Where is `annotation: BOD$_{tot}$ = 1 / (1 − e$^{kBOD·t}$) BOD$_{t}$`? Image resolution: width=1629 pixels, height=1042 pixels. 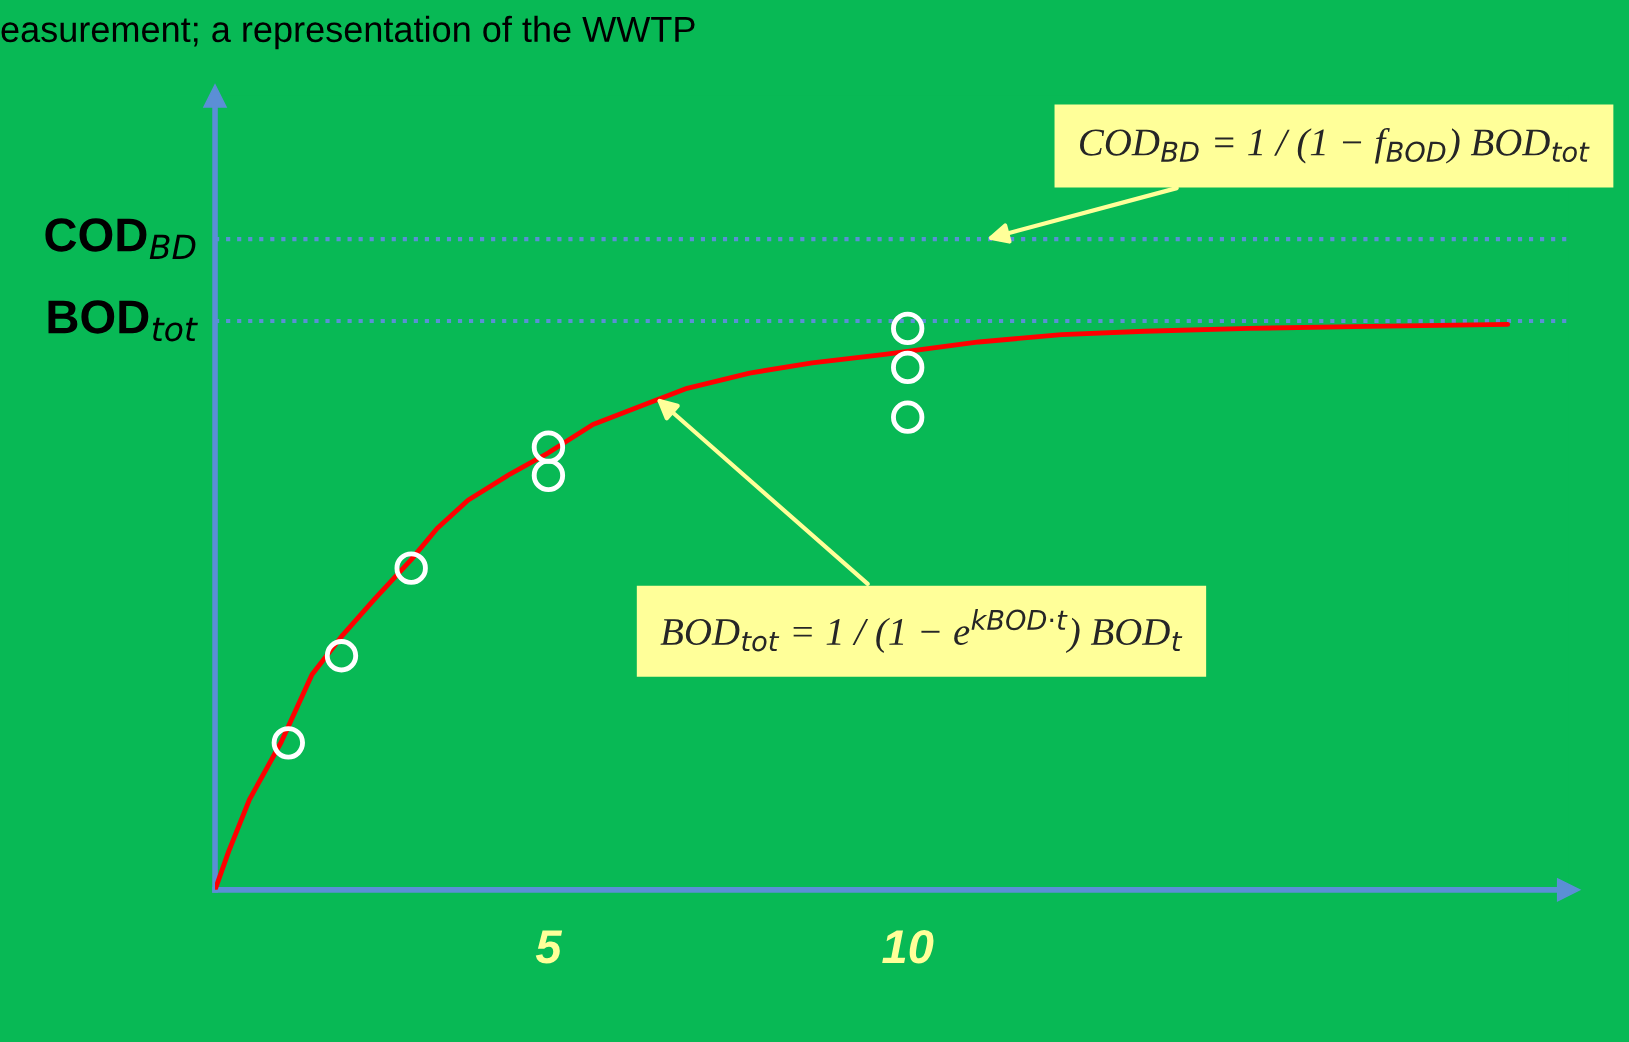 annotation: BOD$_{tot}$ = 1 / (1 − e$^{kBOD·t}$) BOD$_{t}$ is located at coordinates (921, 631).